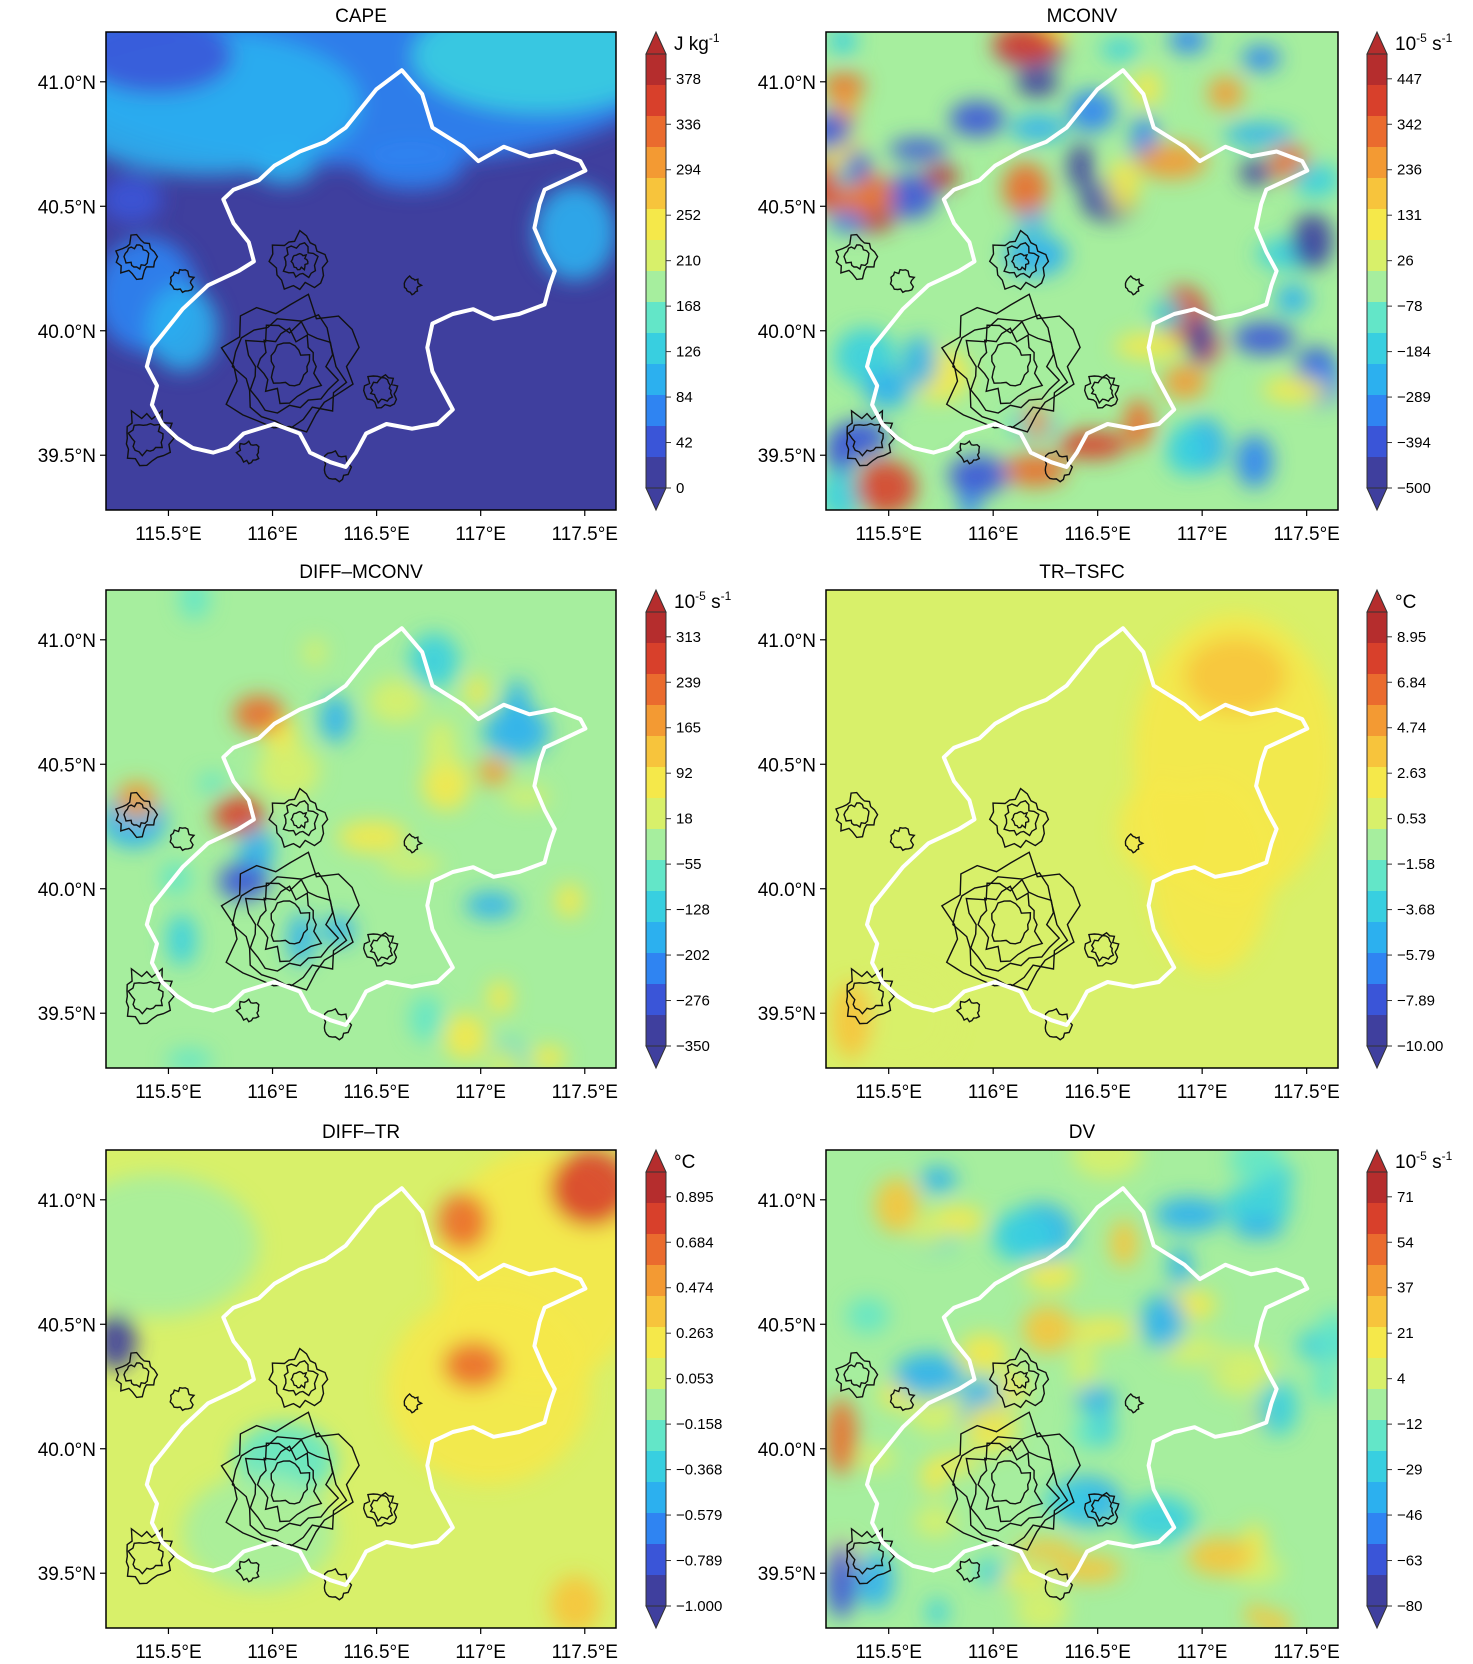 This screenshot has width=1473, height=1664. I want to click on filled-contour-field, so click(361, 271).